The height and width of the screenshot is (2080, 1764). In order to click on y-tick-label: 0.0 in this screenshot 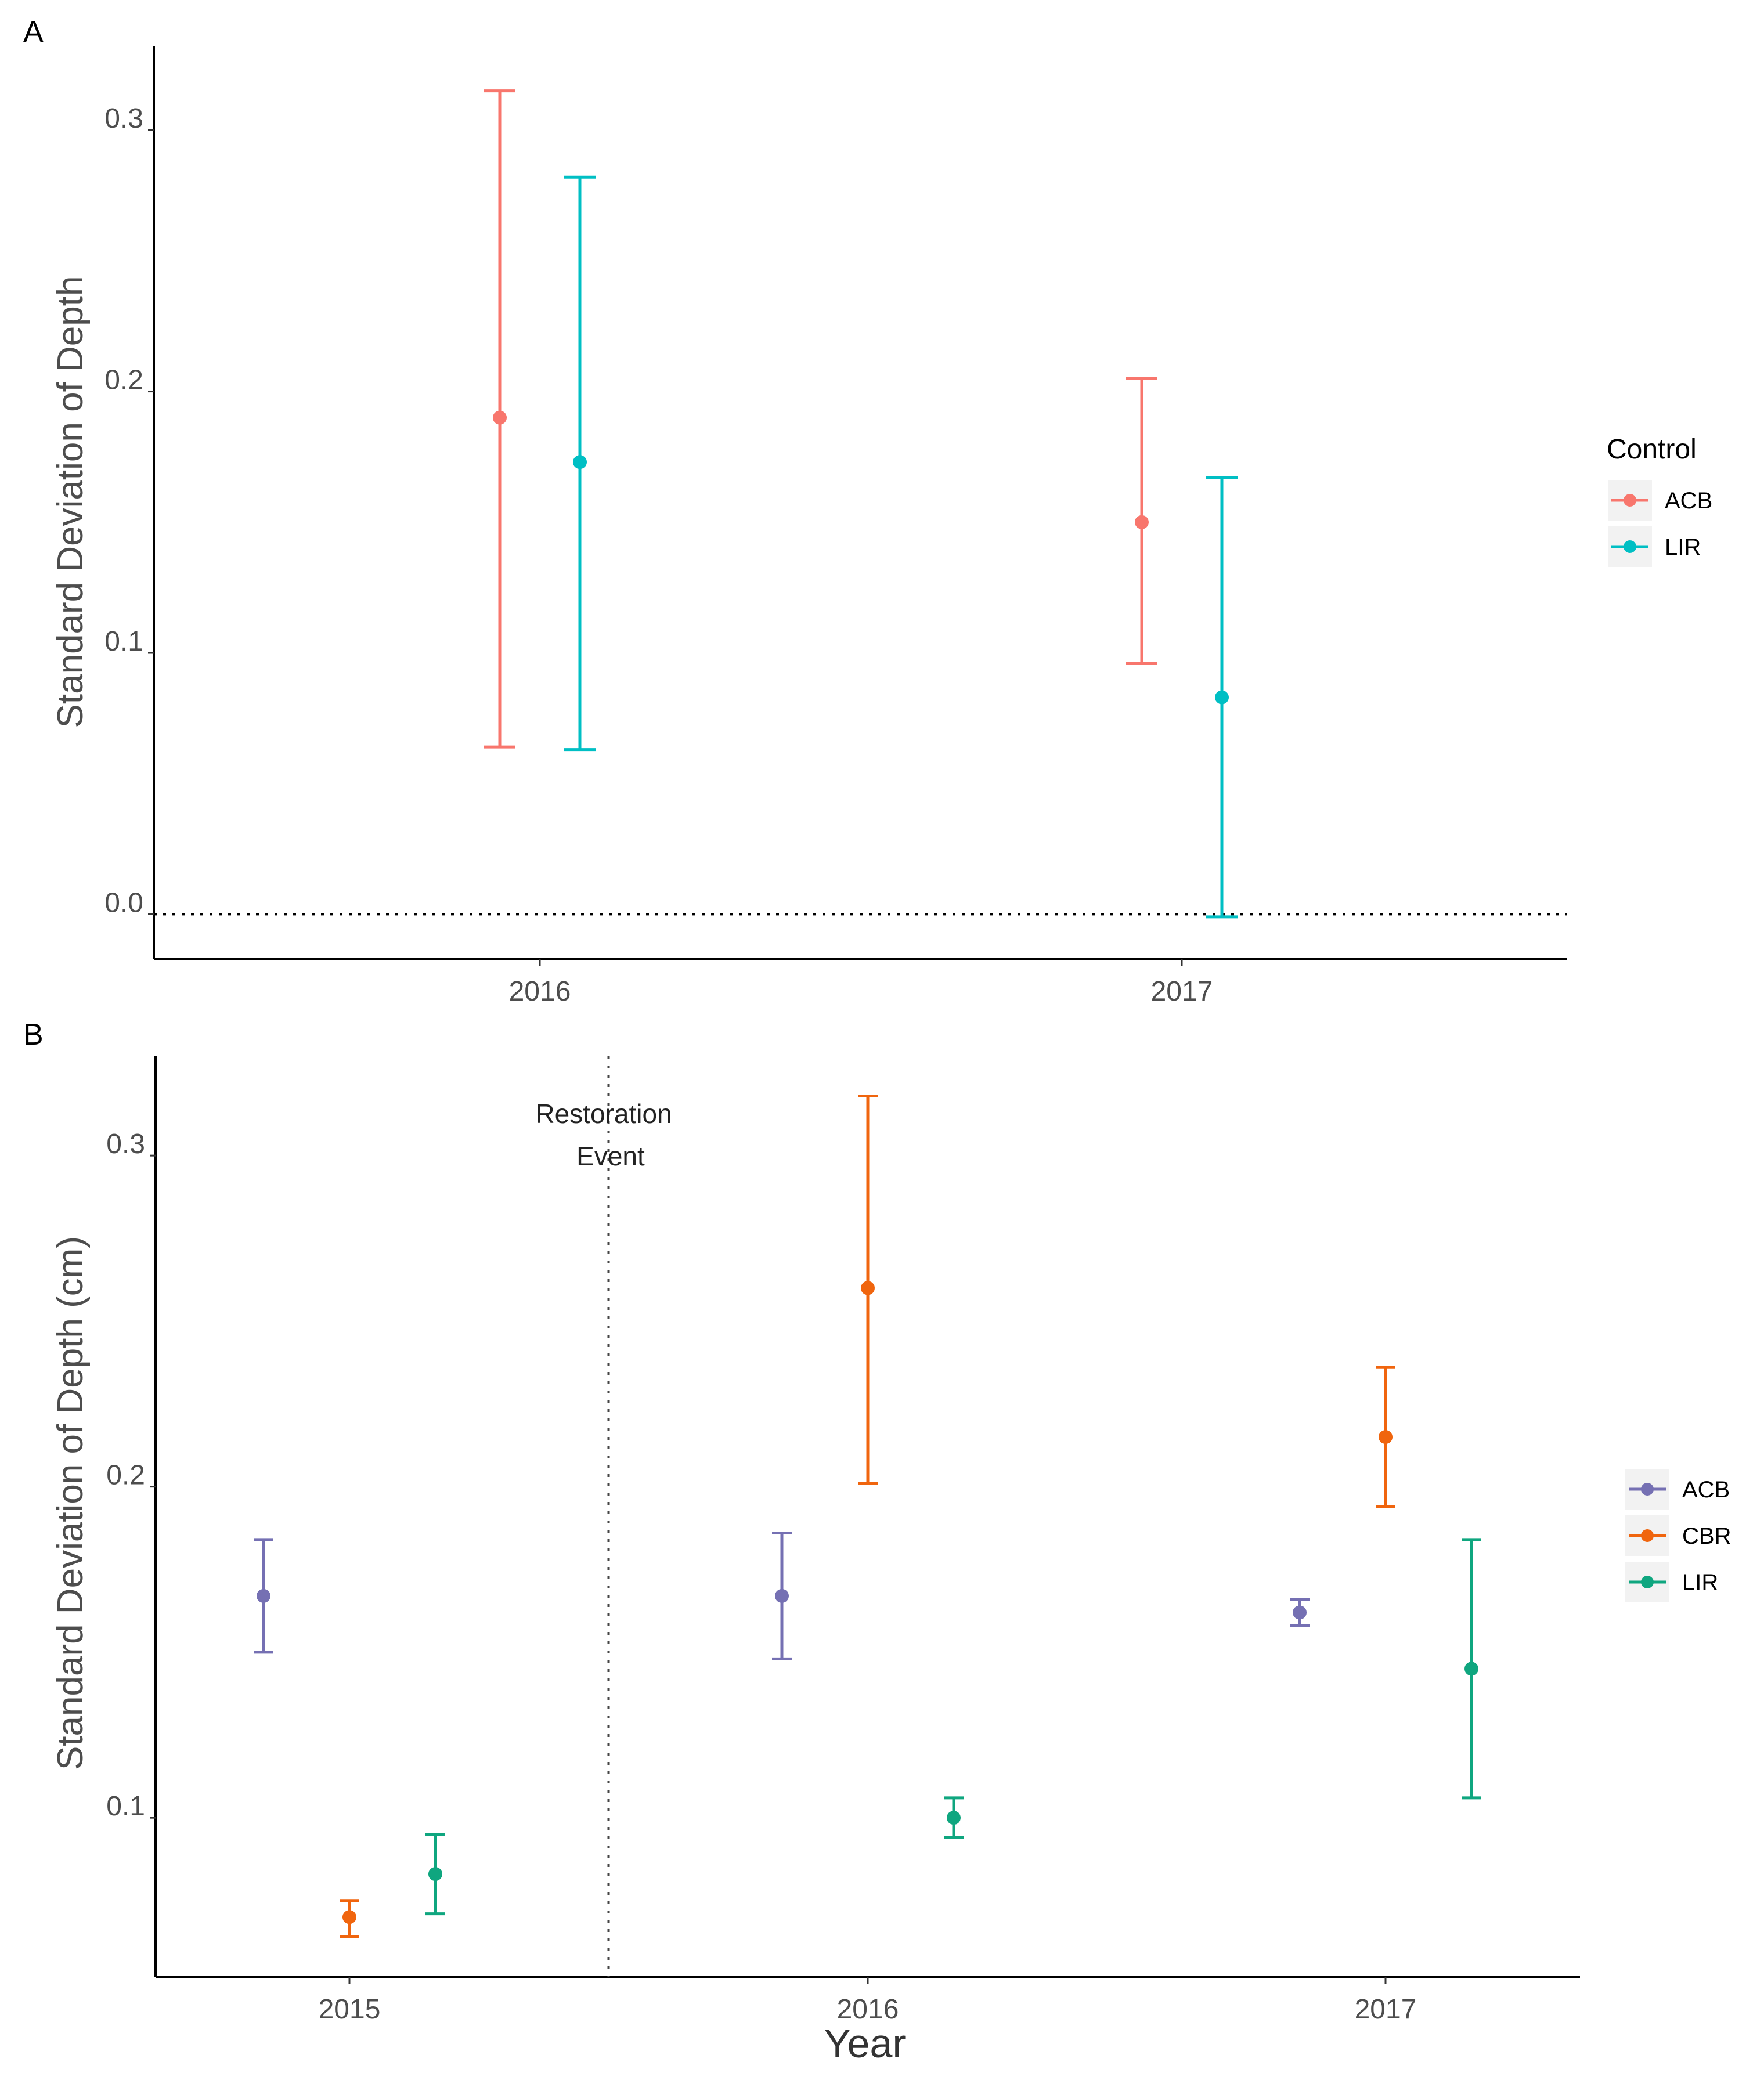, I will do `click(123, 903)`.